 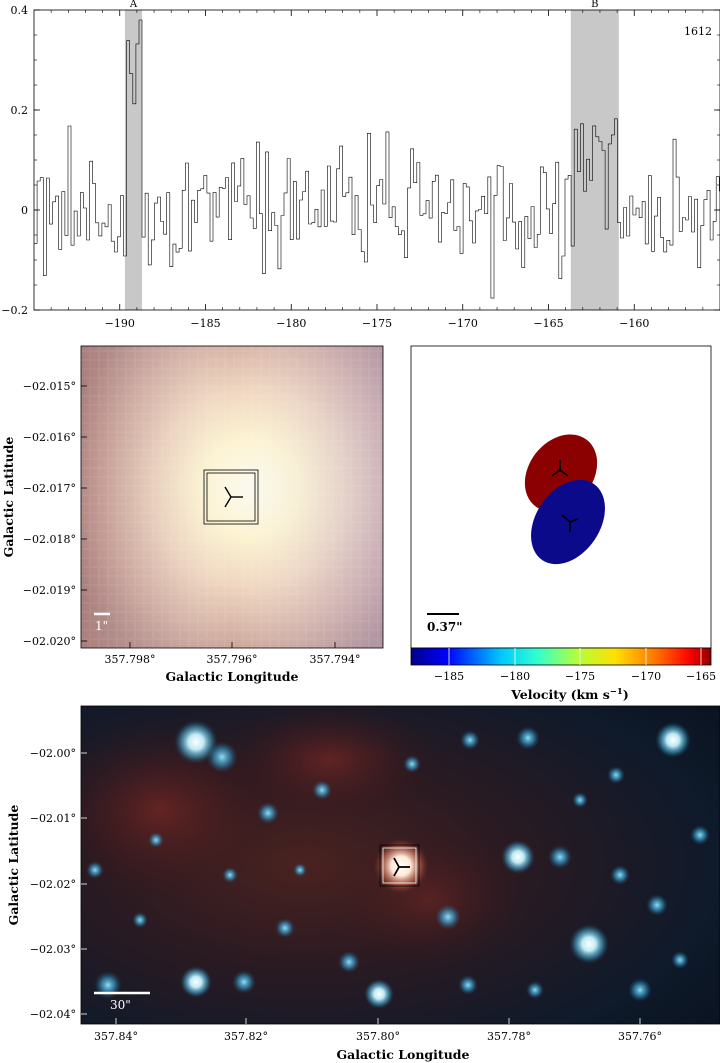 I want to click on target-star, so click(x=401, y=866).